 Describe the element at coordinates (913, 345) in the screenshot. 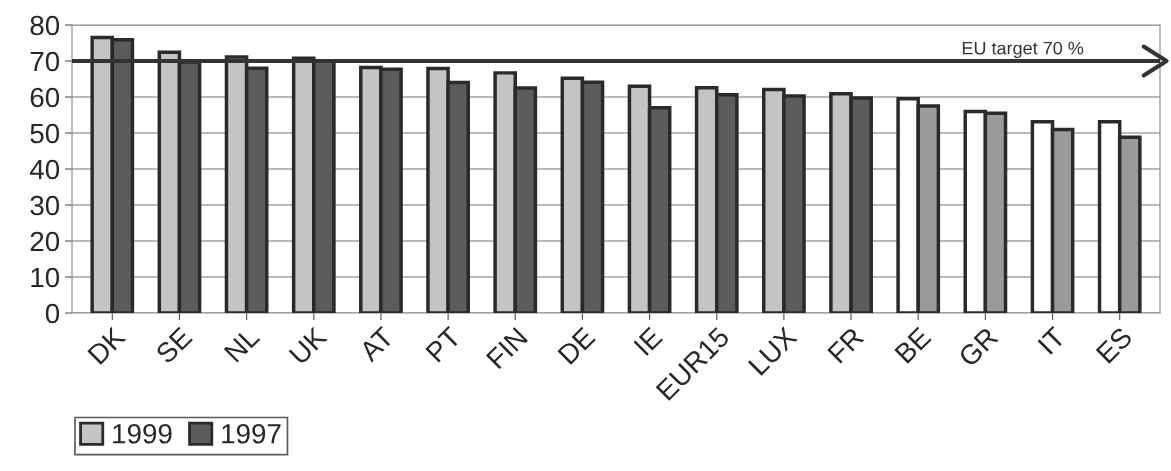

I see `x-tick-label: BE` at that location.